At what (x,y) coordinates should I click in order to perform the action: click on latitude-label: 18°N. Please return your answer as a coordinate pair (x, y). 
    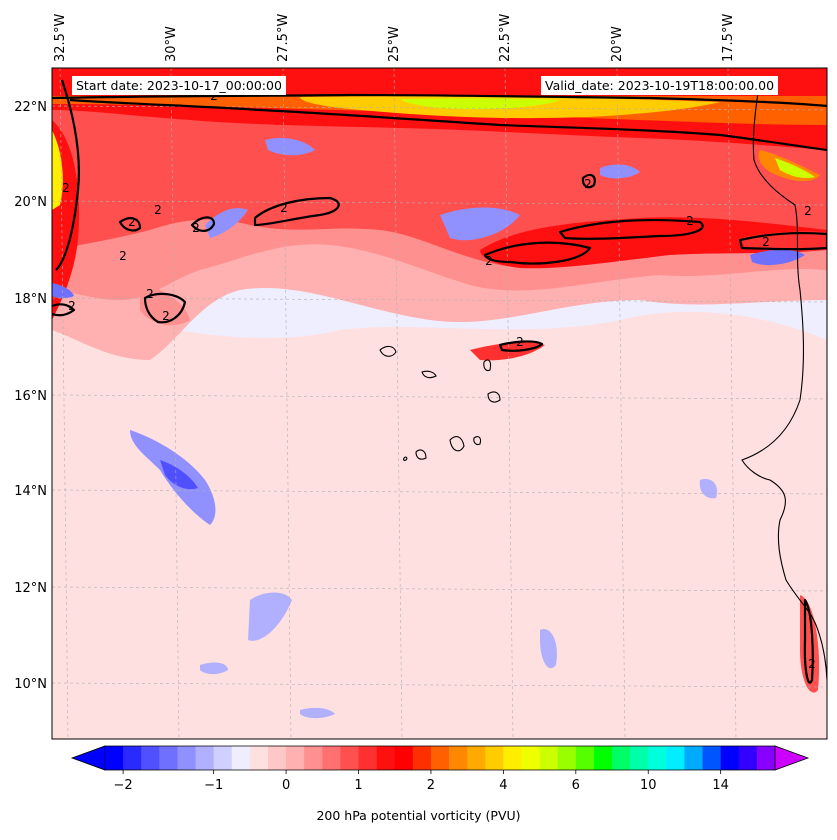
    Looking at the image, I should click on (30, 299).